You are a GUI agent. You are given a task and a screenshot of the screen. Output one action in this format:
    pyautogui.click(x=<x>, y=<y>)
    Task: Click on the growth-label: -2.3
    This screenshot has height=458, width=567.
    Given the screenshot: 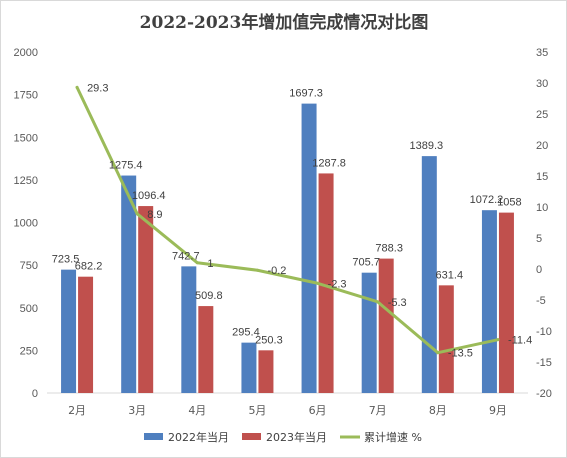 What is the action you would take?
    pyautogui.click(x=337, y=284)
    